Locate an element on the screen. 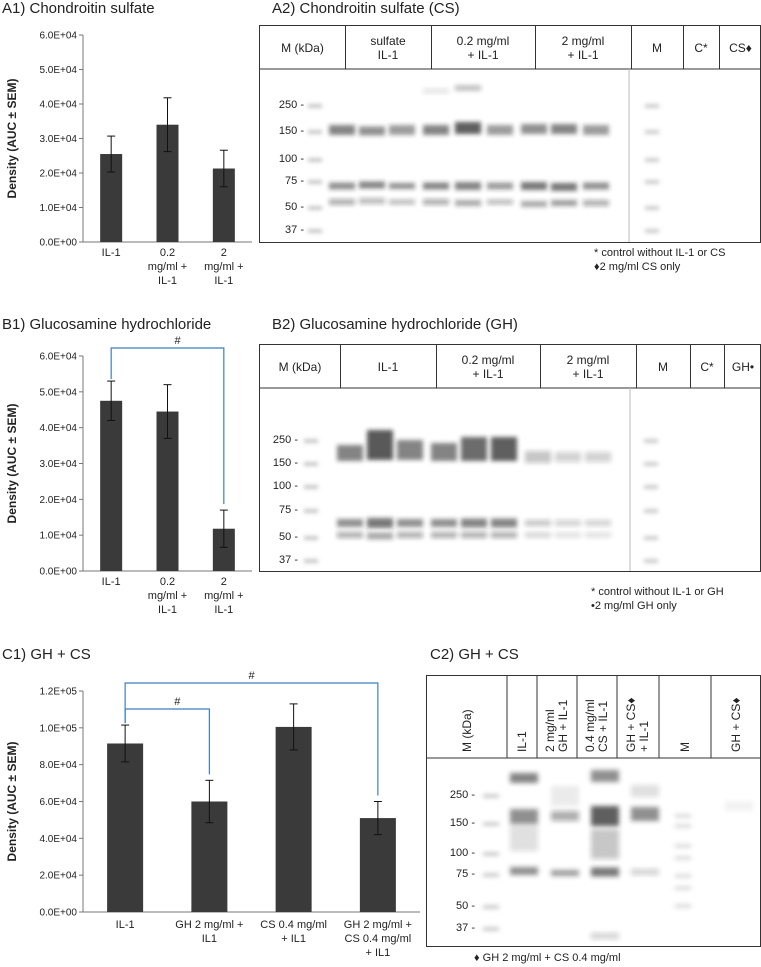 Image resolution: width=761 pixels, height=967 pixels. x-tick-label: IL1 is located at coordinates (209, 939).